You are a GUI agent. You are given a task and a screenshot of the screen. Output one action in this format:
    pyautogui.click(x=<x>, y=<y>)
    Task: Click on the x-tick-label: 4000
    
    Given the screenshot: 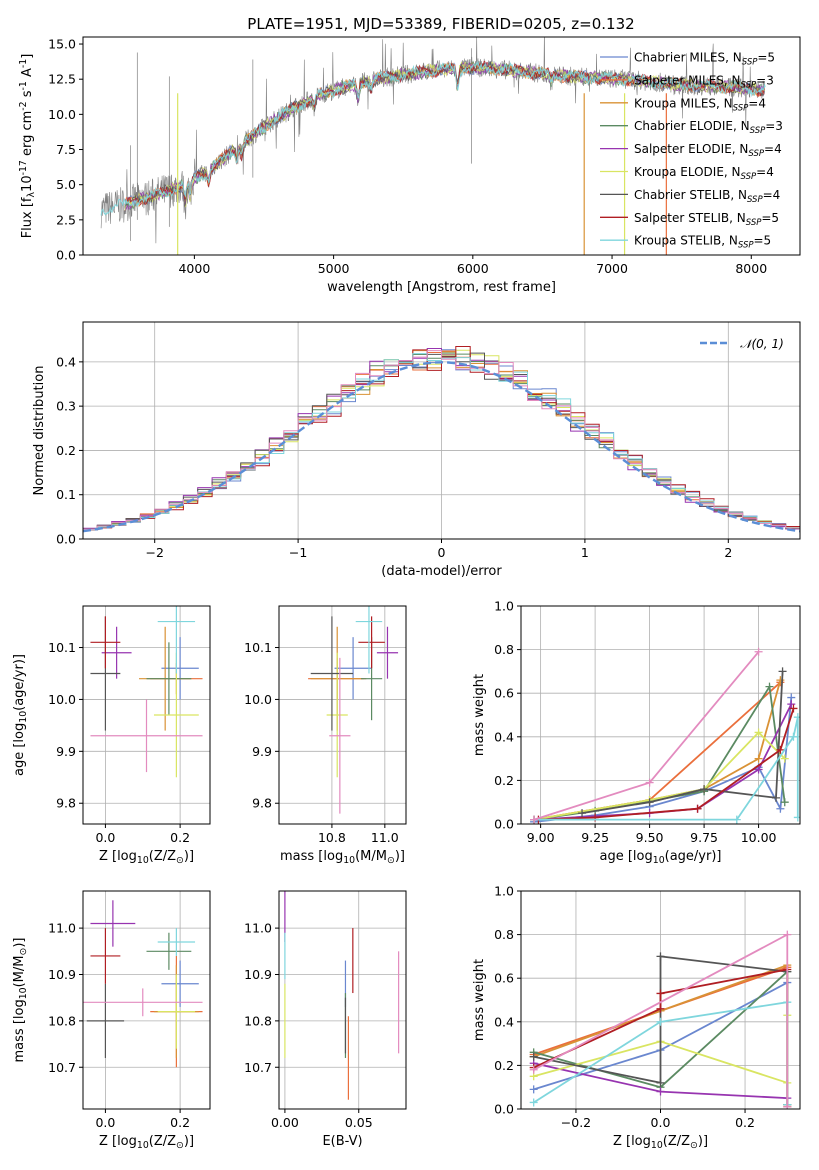 What is the action you would take?
    pyautogui.click(x=194, y=268)
    